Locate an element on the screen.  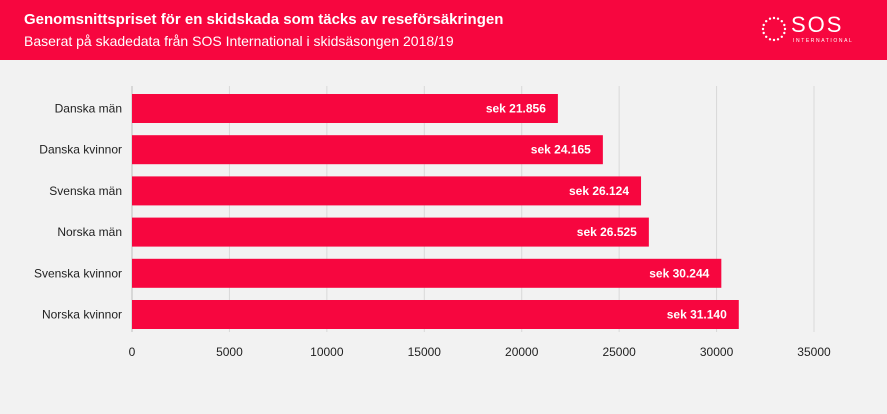
x-tick-label: 5000 is located at coordinates (229, 352).